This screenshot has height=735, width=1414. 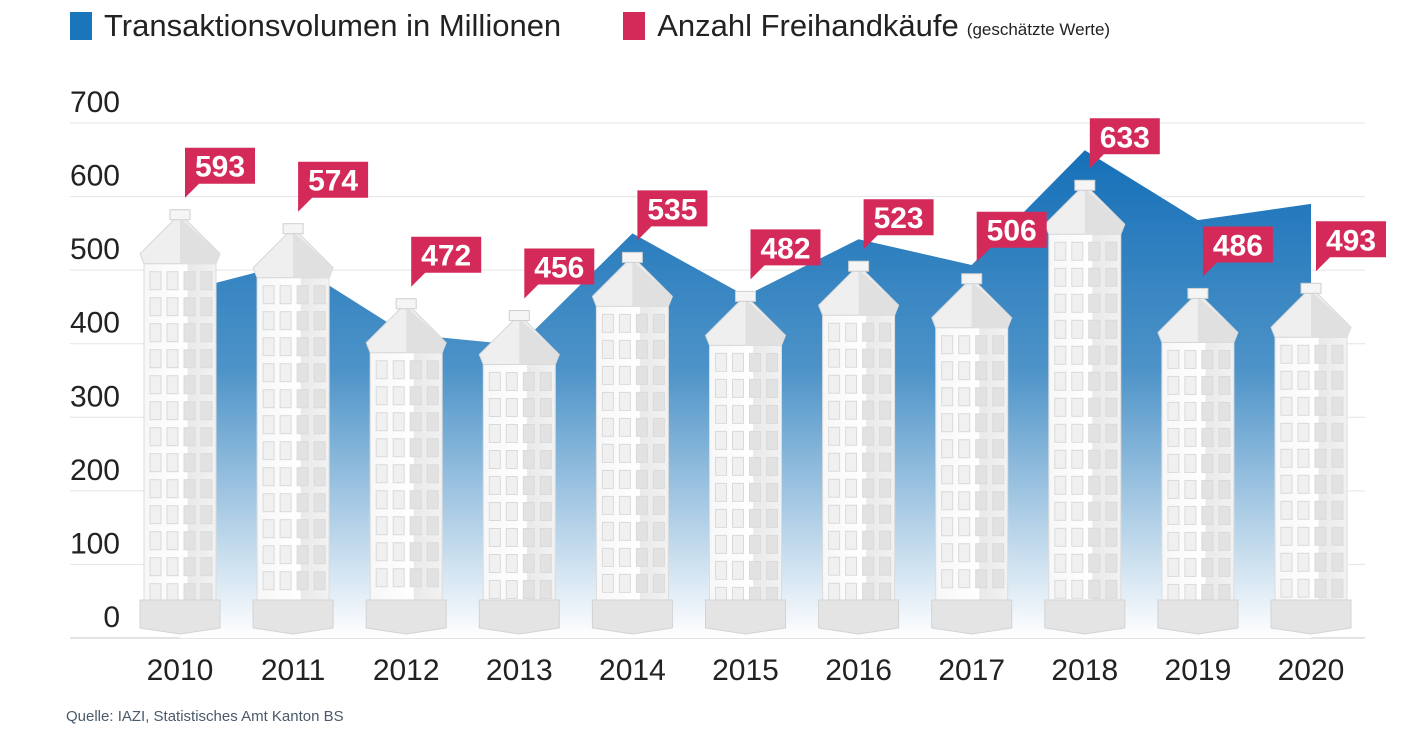 I want to click on y-tick-label: 600, so click(x=95, y=176).